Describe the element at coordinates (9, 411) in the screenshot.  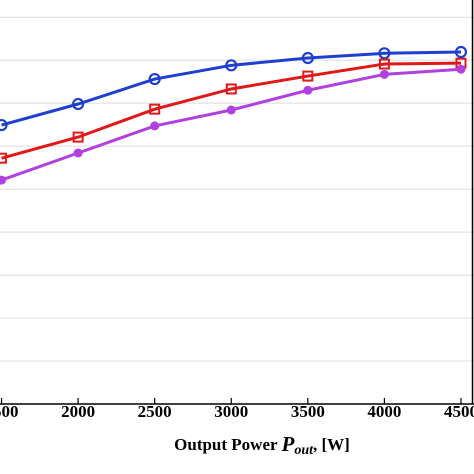
I see `x-tick-label: 1500` at that location.